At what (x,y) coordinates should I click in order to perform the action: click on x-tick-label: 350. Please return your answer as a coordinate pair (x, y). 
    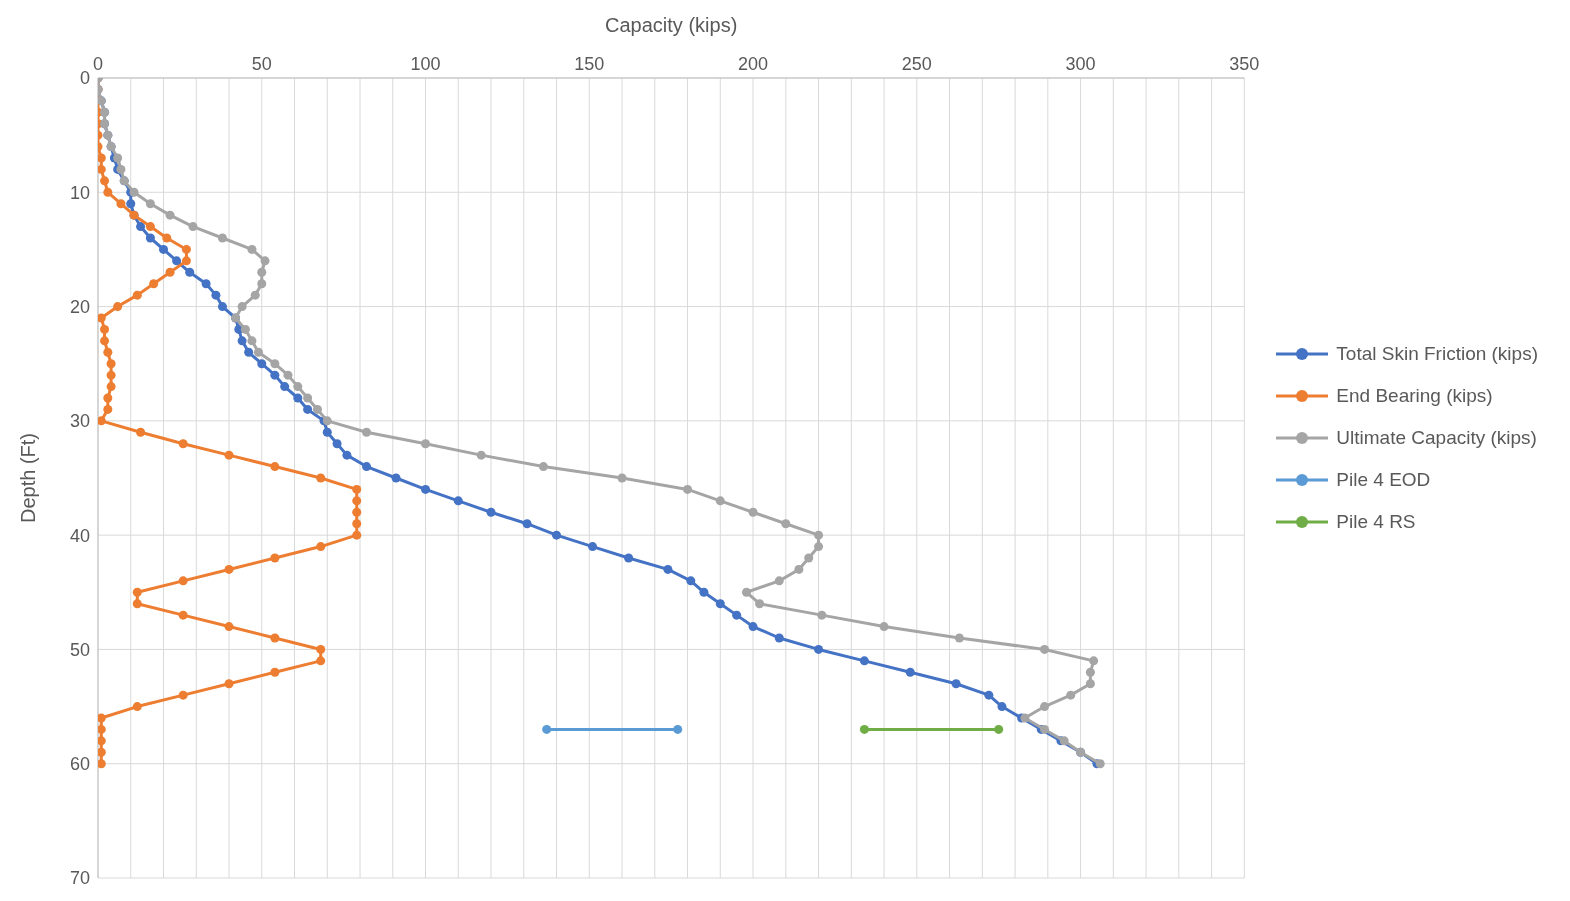
    Looking at the image, I should click on (1244, 64).